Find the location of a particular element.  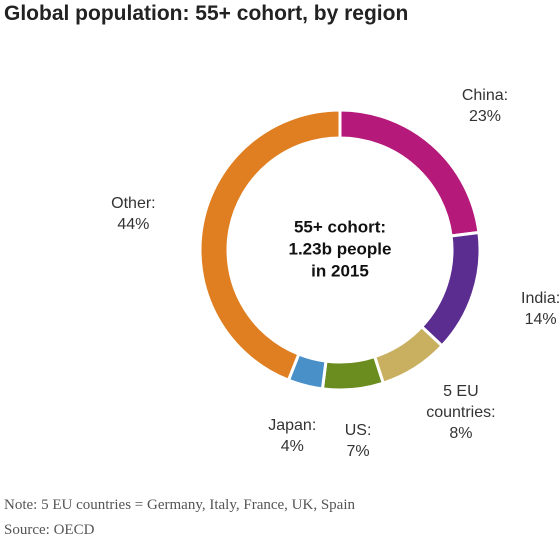

category-label: US: is located at coordinates (358, 431).